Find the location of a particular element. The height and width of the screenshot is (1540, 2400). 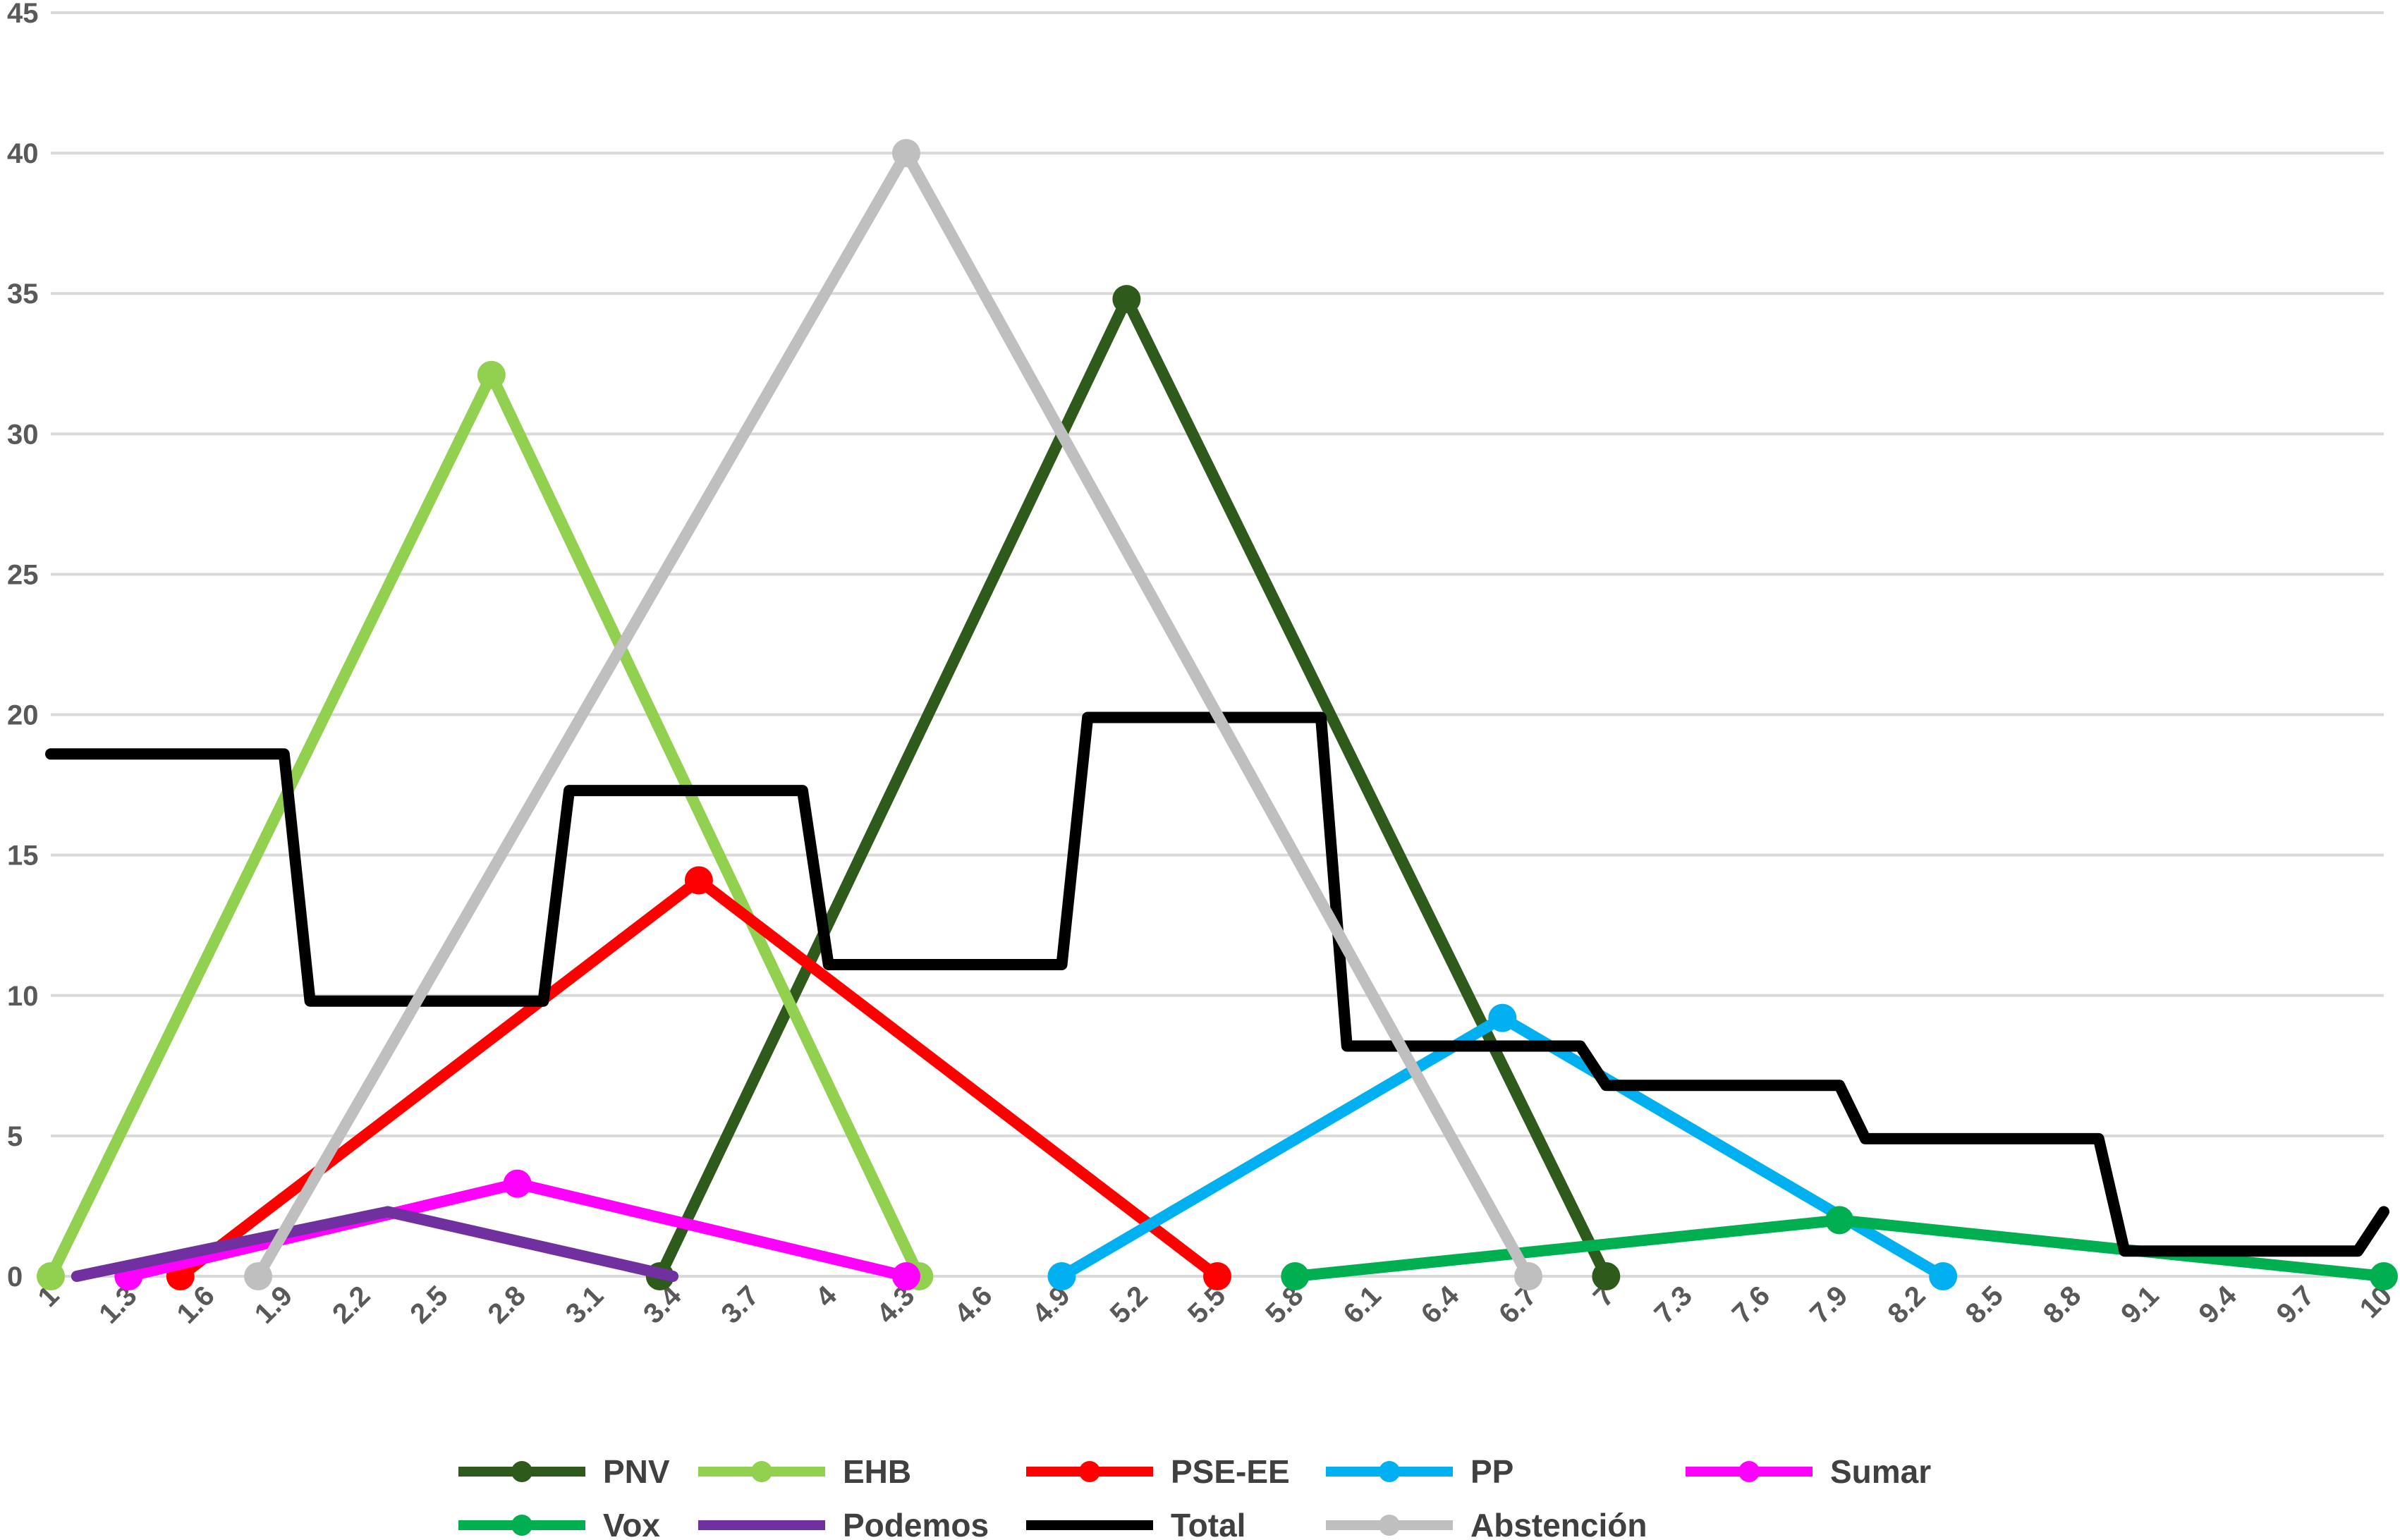

y-tick-label: 35 is located at coordinates (23, 295).